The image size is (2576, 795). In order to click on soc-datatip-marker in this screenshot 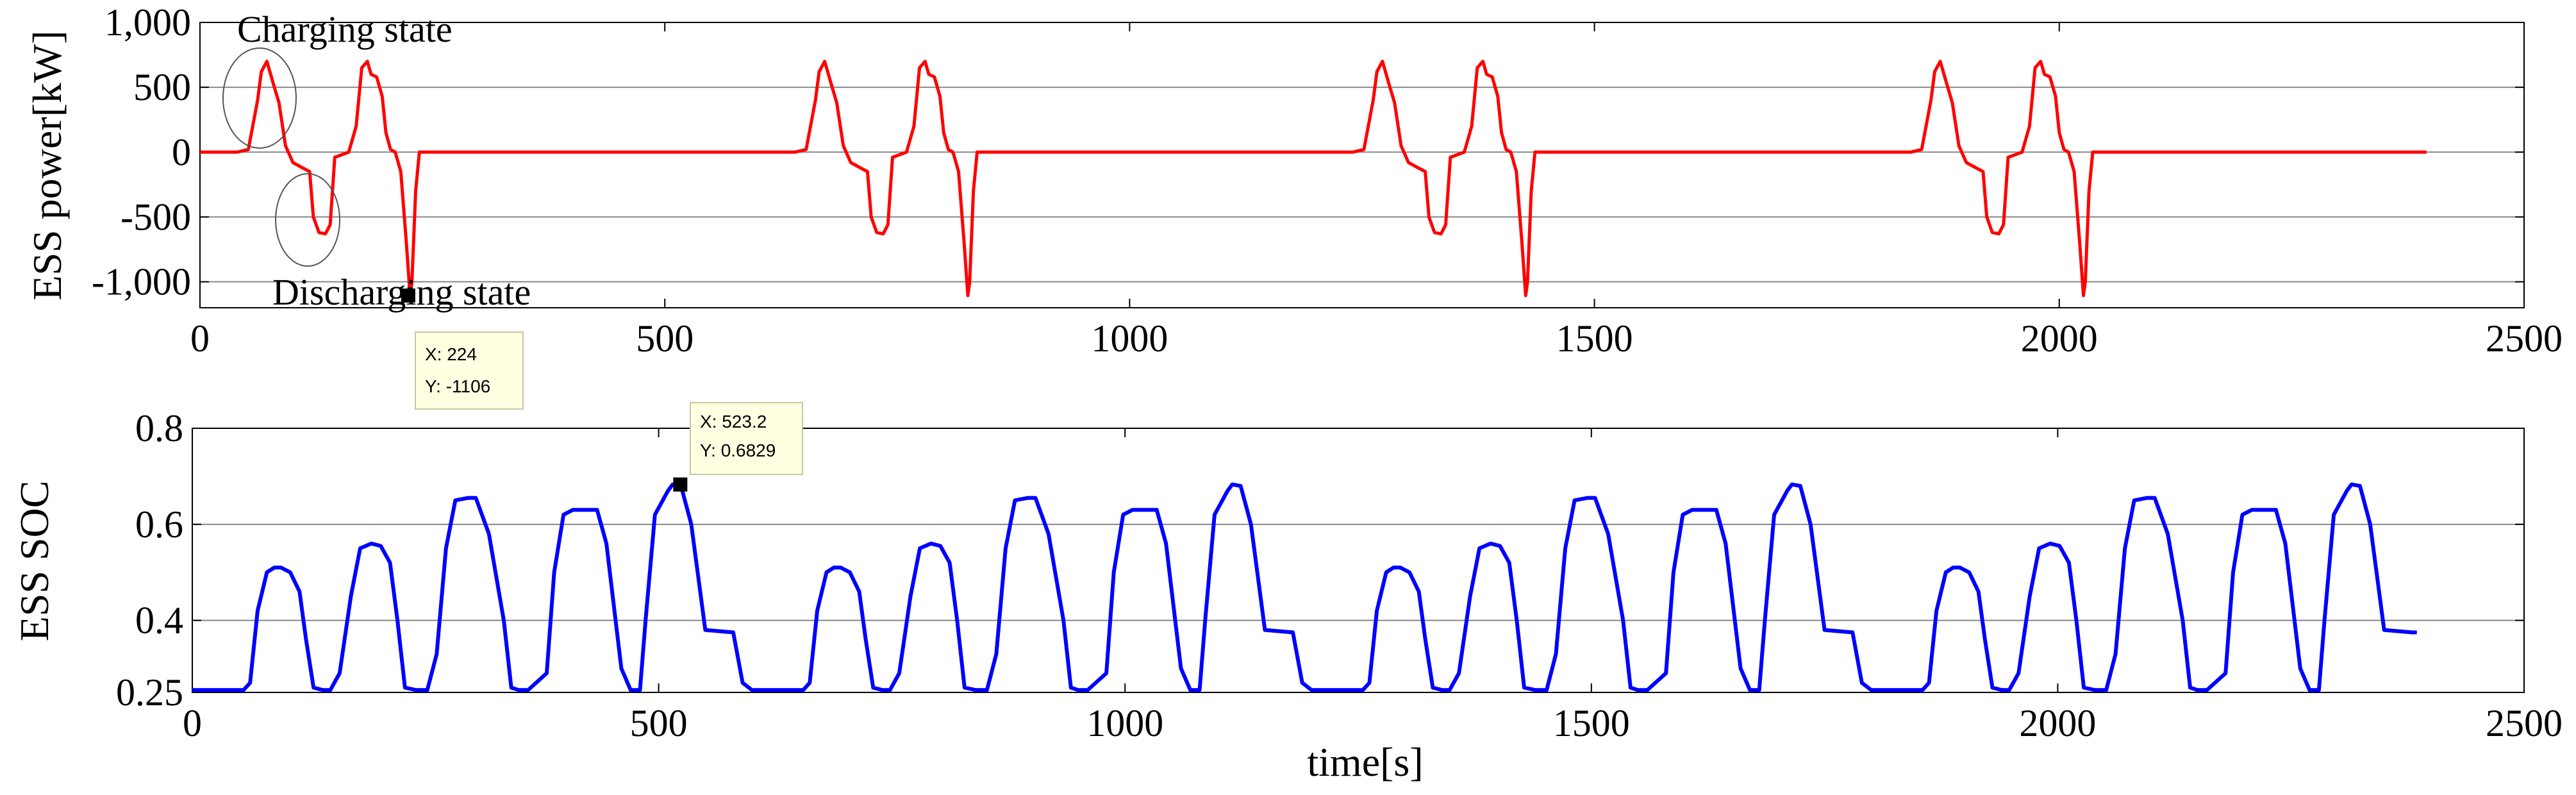, I will do `click(681, 484)`.